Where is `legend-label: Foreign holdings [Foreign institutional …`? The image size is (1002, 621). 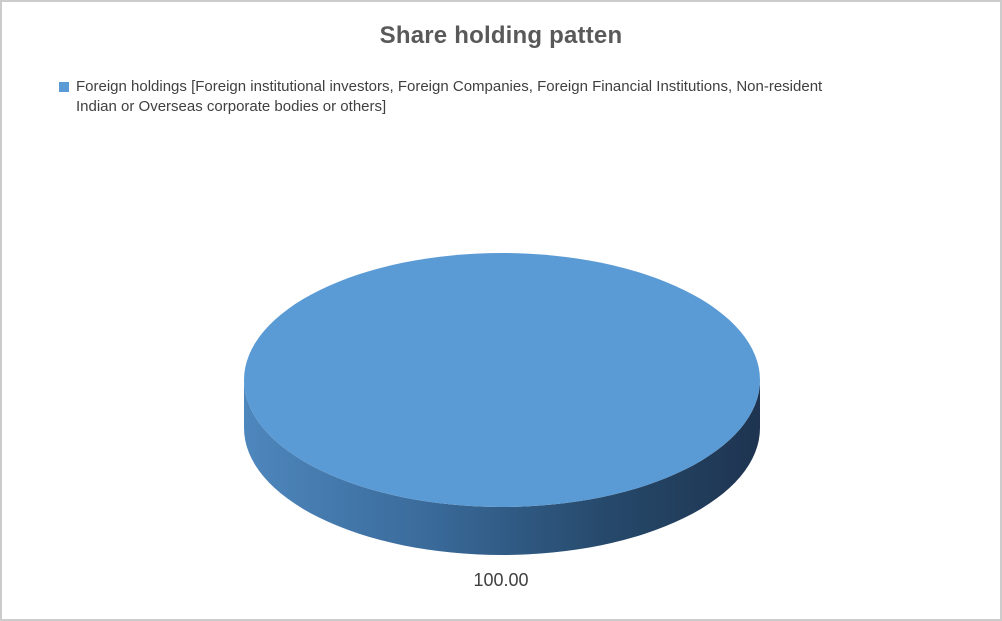
legend-label: Foreign holdings [Foreign institutional … is located at coordinates (449, 97).